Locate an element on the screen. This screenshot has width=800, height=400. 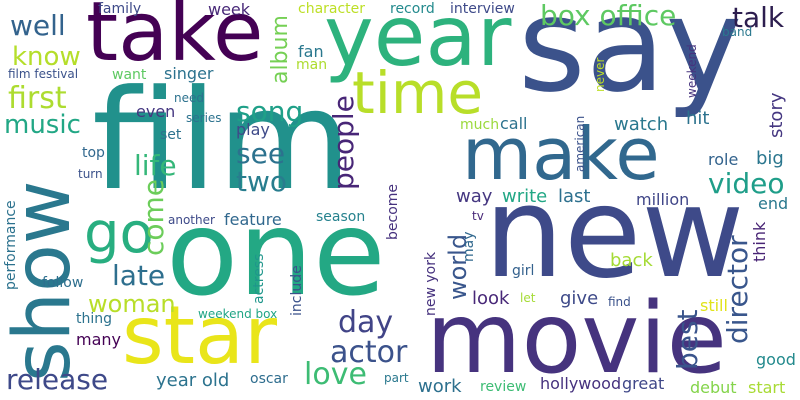
word: late is located at coordinates (139, 275).